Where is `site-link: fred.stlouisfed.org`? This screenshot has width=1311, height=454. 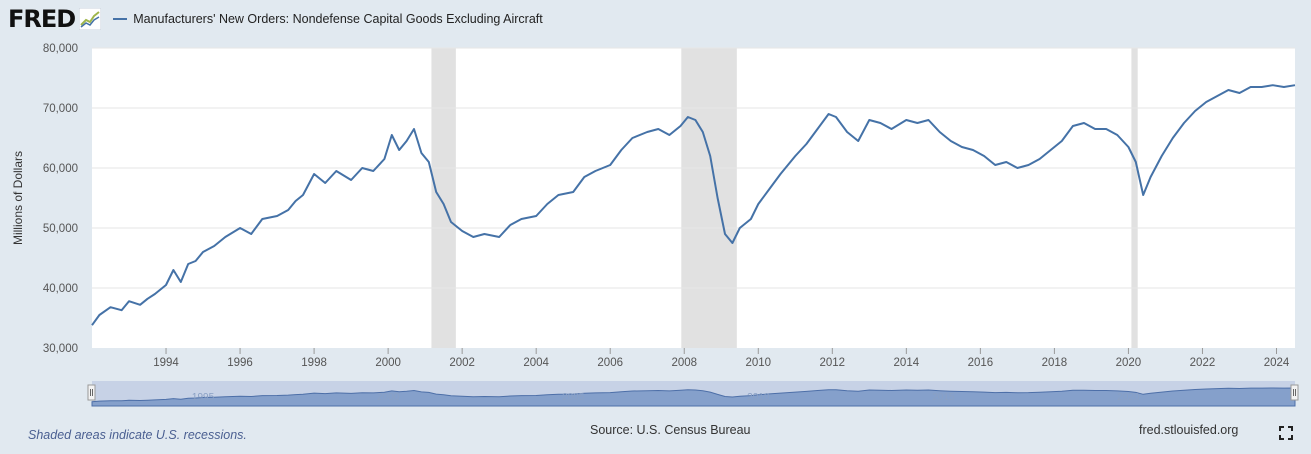 site-link: fred.stlouisfed.org is located at coordinates (1189, 430).